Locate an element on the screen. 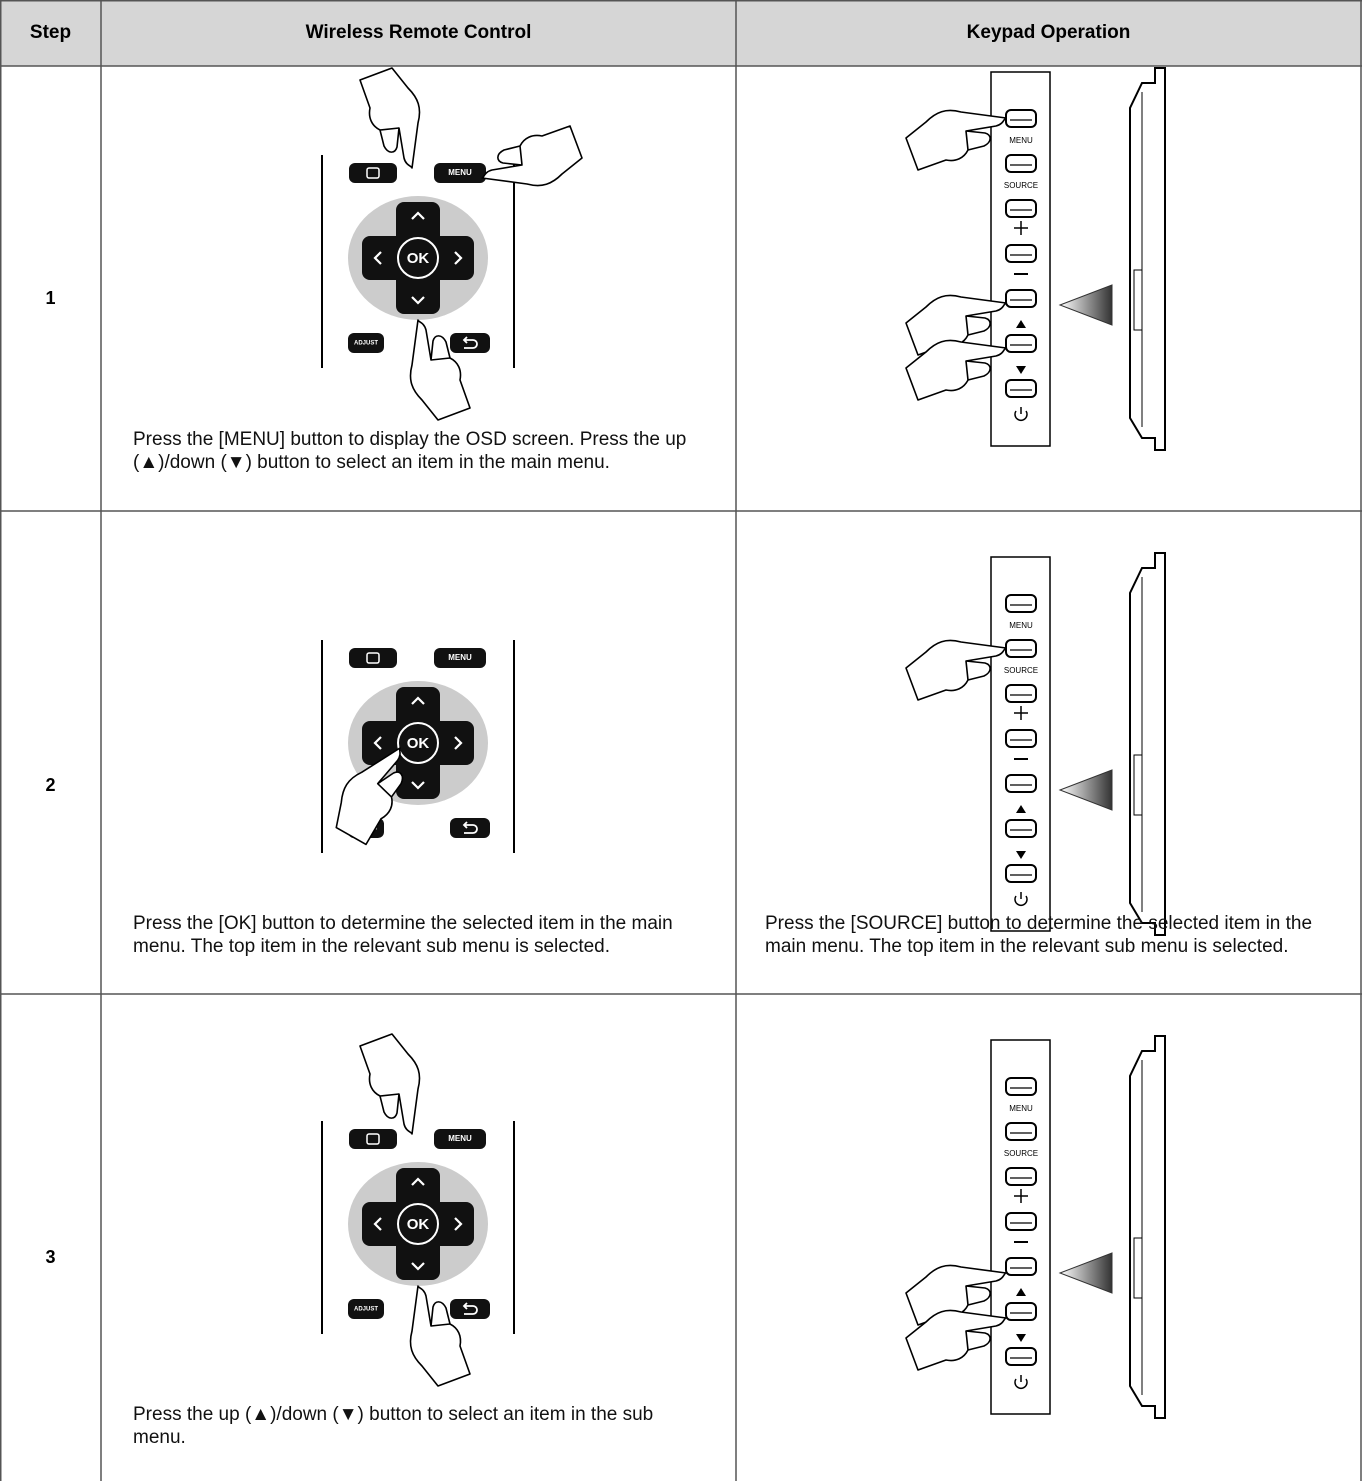  step-number: 2 is located at coordinates (50, 785).